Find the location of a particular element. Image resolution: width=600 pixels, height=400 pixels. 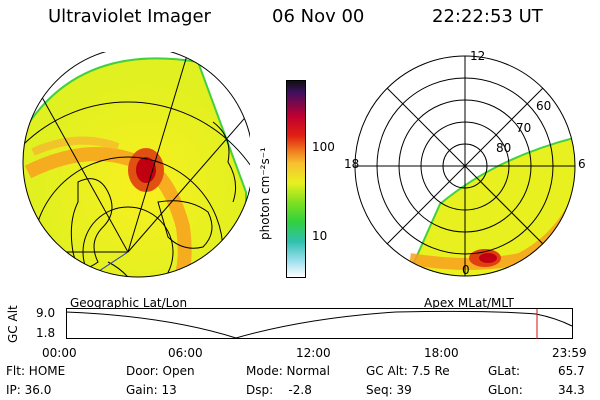

altitude-axis-label: GC Alt is located at coordinates (13, 324).